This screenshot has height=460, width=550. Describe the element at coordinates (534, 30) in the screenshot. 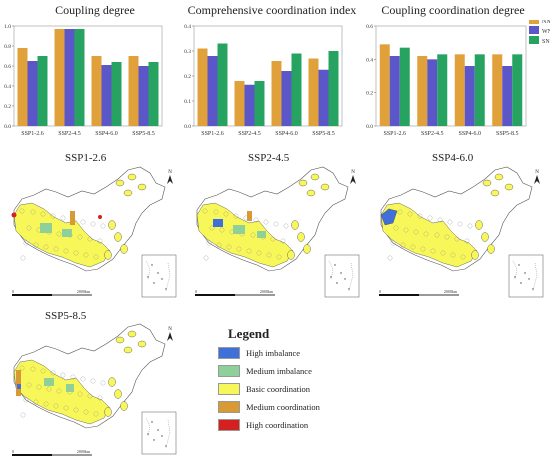

I see `legend-swatch-wn` at that location.